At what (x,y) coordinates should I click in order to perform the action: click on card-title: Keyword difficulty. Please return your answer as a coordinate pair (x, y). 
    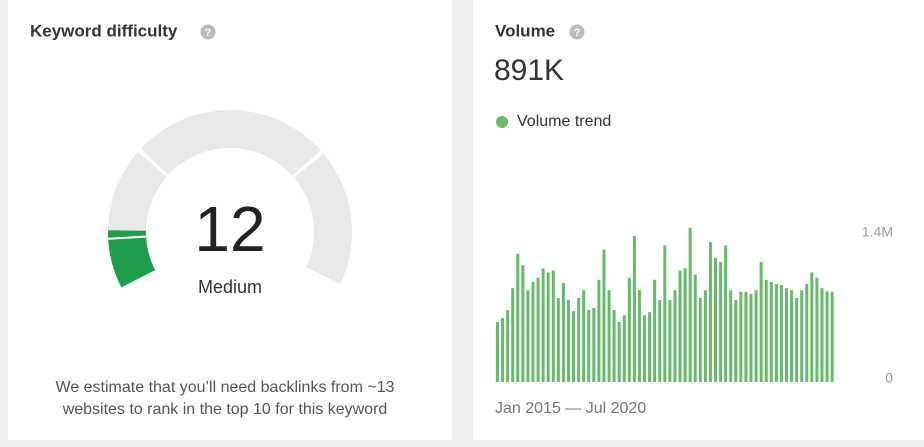
    Looking at the image, I should click on (104, 30).